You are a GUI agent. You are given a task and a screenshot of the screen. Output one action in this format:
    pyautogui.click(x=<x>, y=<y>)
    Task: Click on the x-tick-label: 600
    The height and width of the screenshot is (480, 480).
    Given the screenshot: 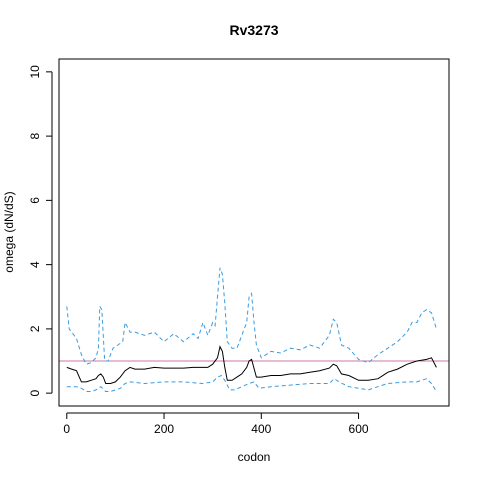 What is the action you would take?
    pyautogui.click(x=359, y=429)
    